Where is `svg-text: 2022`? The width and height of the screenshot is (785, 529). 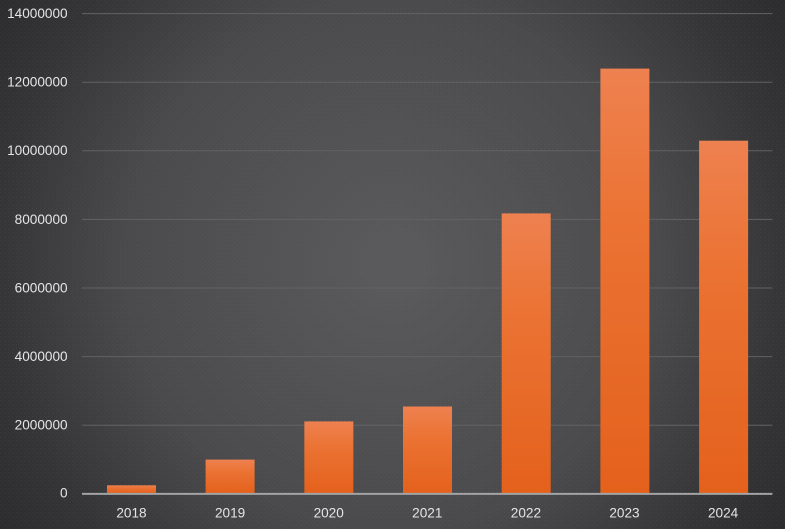
svg-text: 2022 is located at coordinates (526, 513).